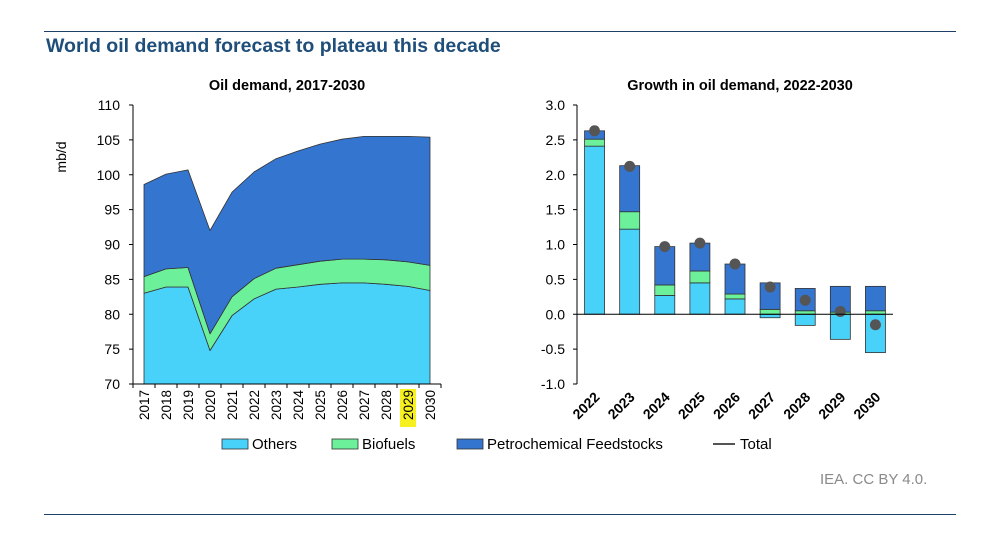 The height and width of the screenshot is (560, 1000). What do you see at coordinates (386, 405) in the screenshot?
I see `chart-1-x-tick-label: 2028` at bounding box center [386, 405].